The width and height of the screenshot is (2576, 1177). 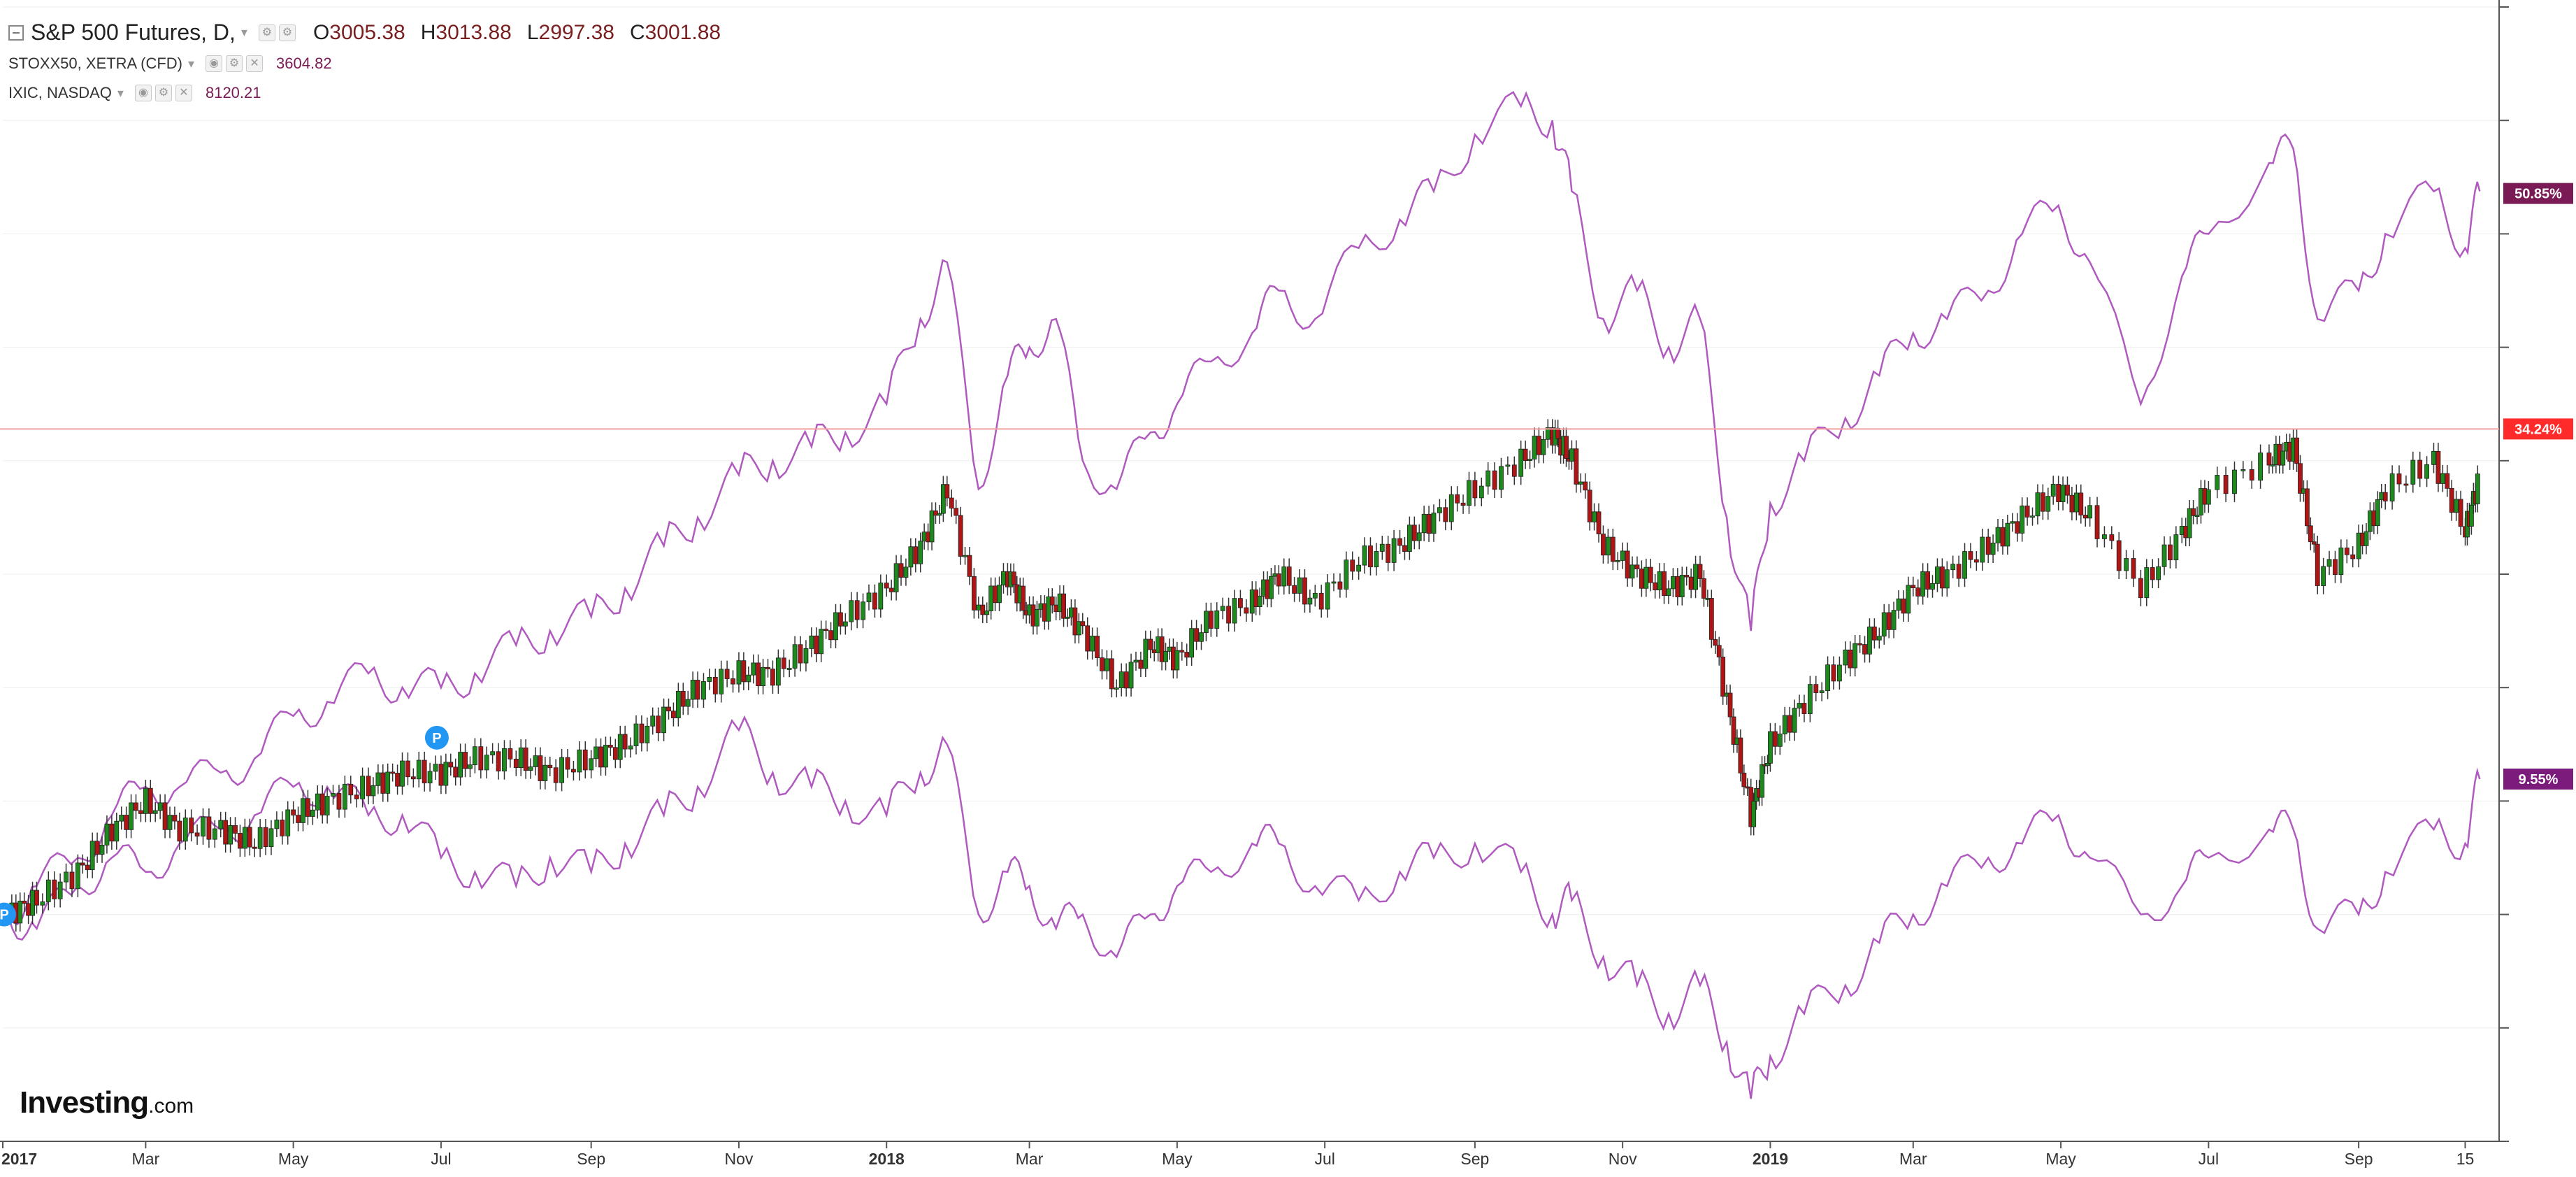 I want to click on main-series-title: S&P 500 Futures, D,, so click(x=133, y=32).